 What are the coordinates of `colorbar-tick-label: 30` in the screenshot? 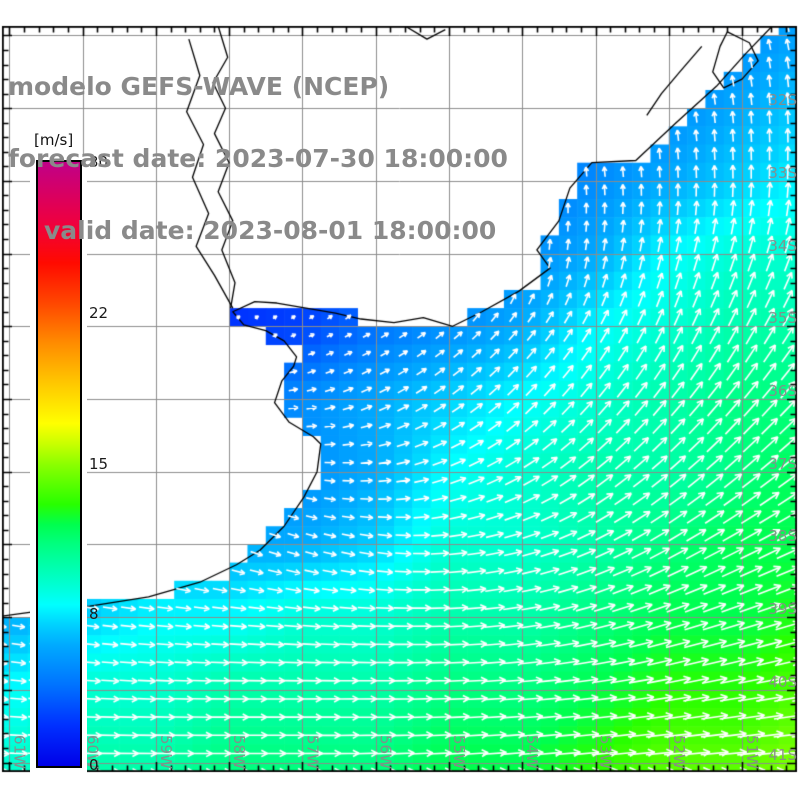 It's located at (99, 162).